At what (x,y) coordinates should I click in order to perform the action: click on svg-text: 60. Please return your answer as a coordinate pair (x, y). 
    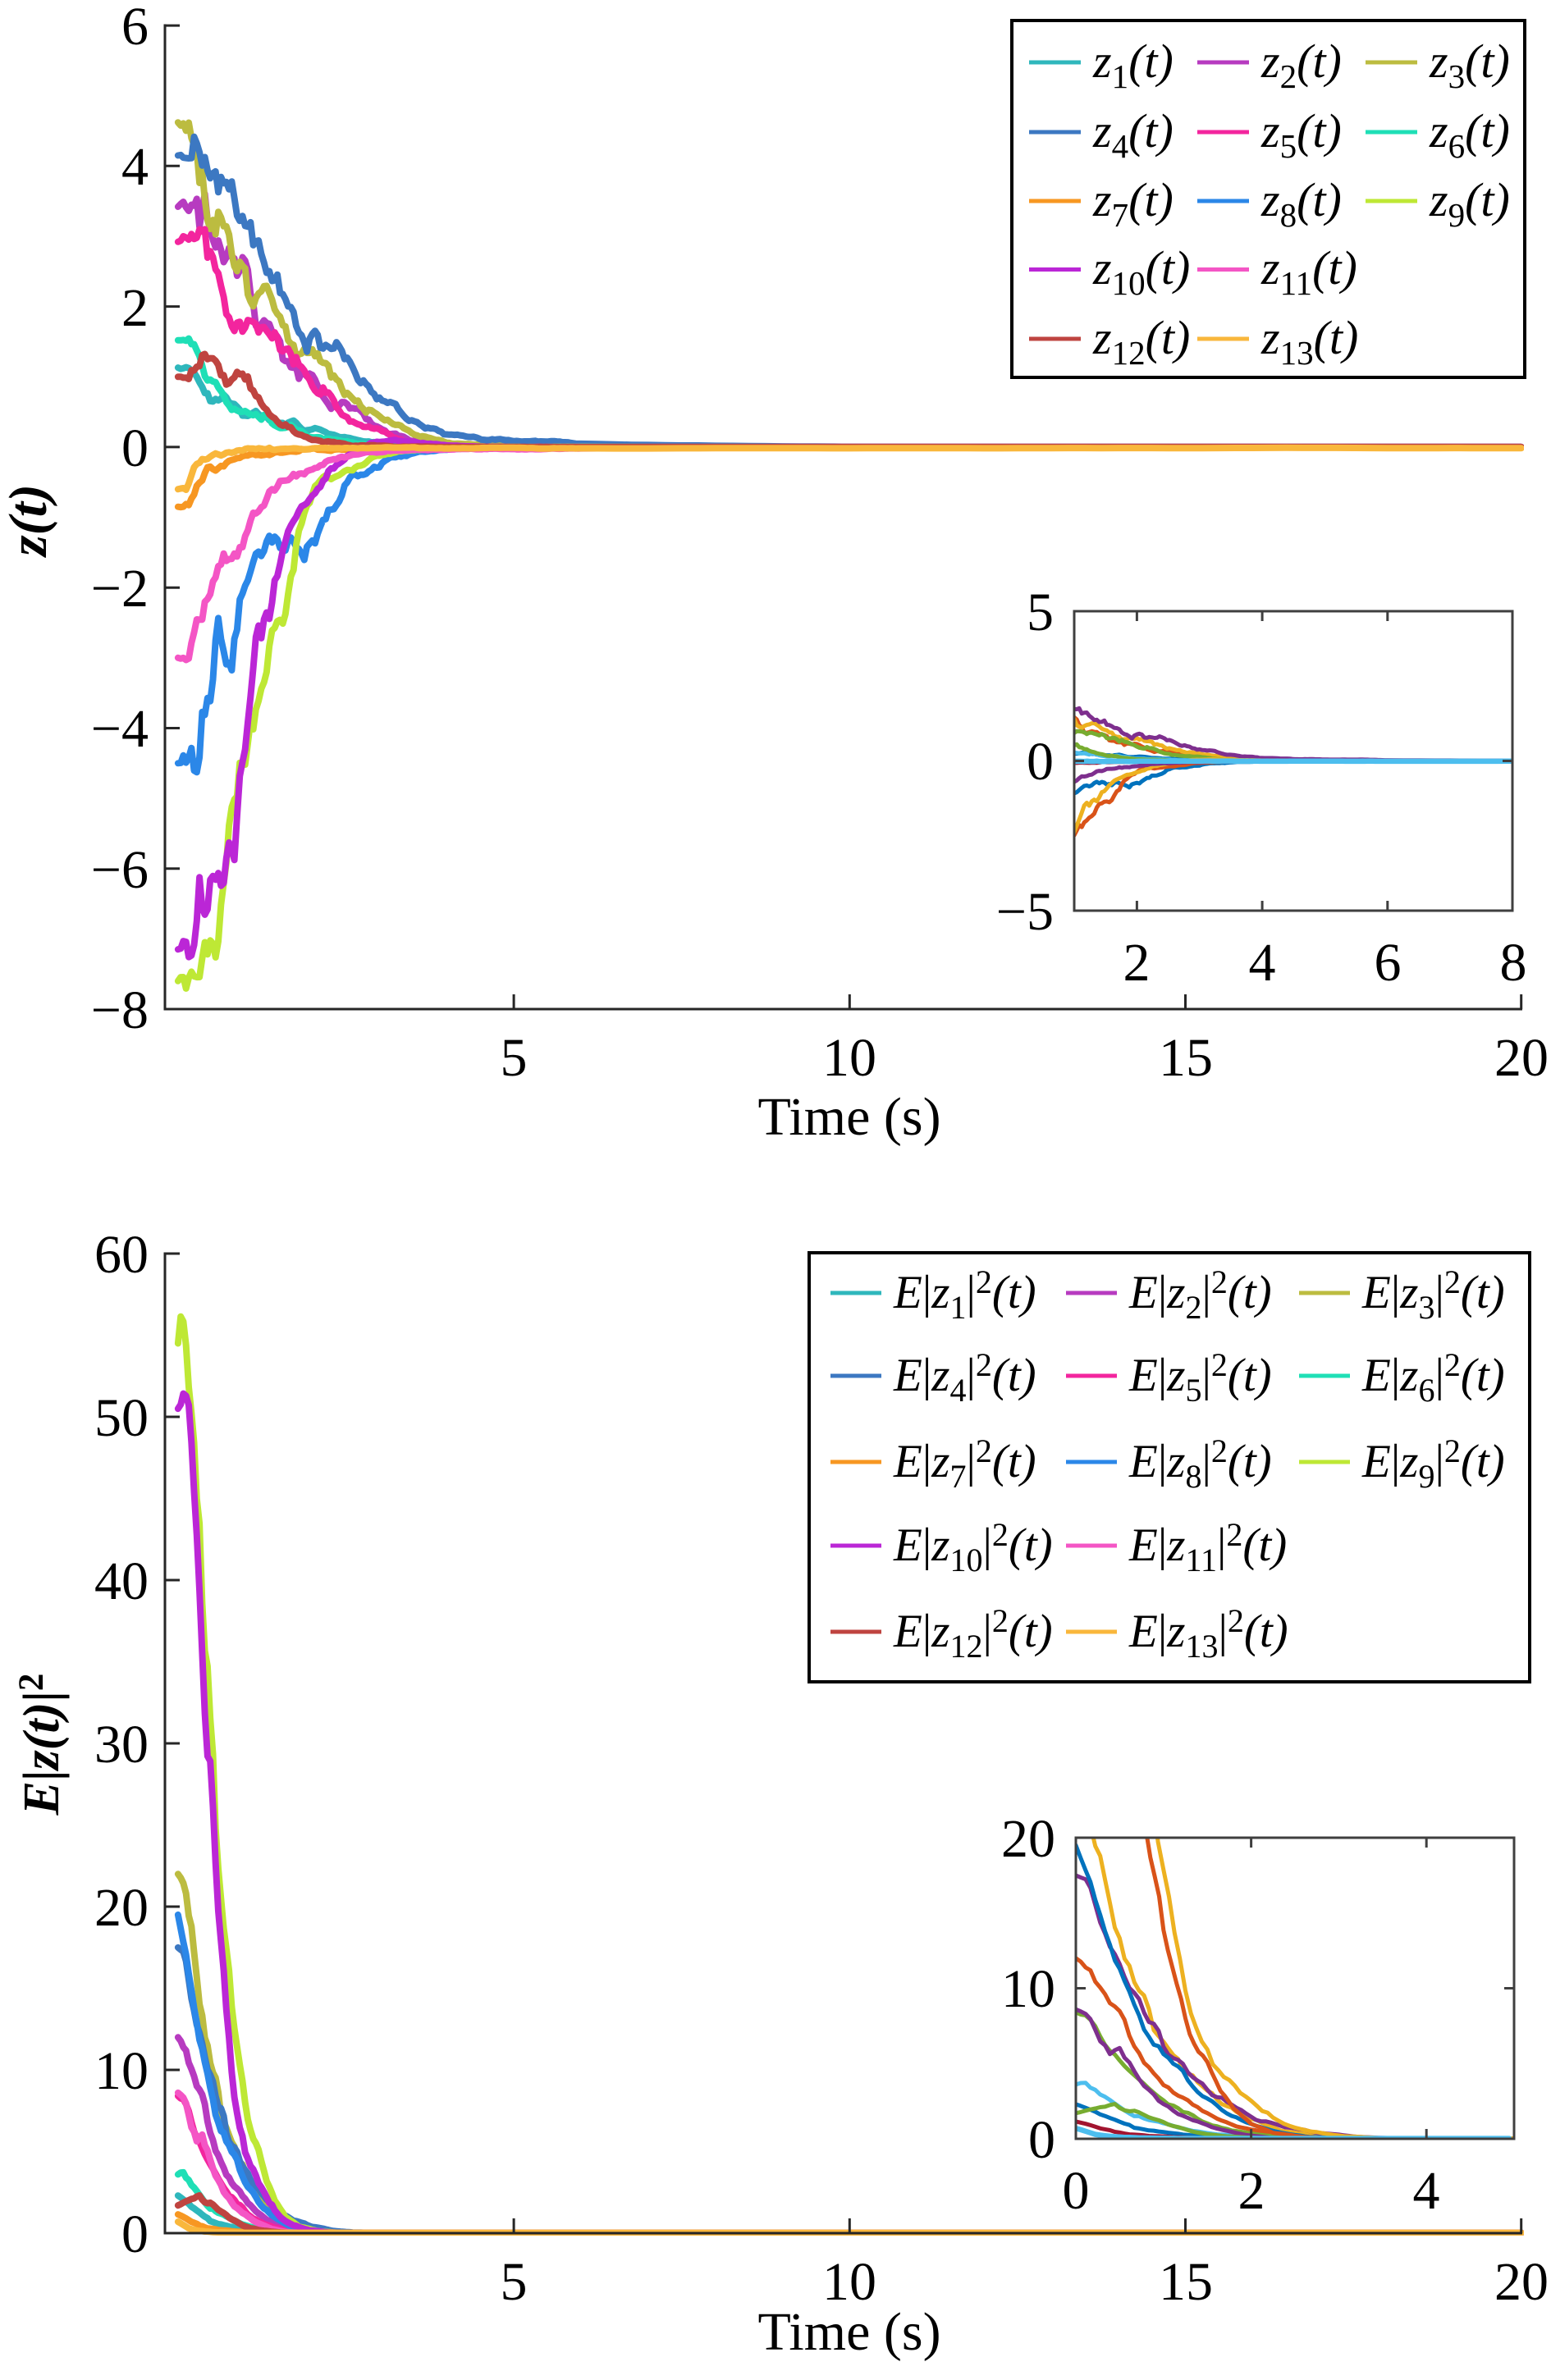
    Looking at the image, I should click on (121, 1255).